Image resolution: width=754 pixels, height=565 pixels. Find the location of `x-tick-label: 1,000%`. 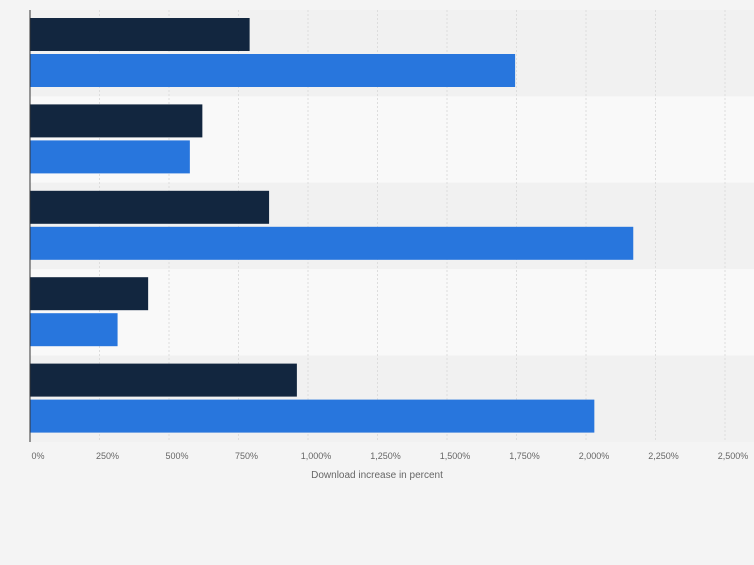

x-tick-label: 1,000% is located at coordinates (316, 456).